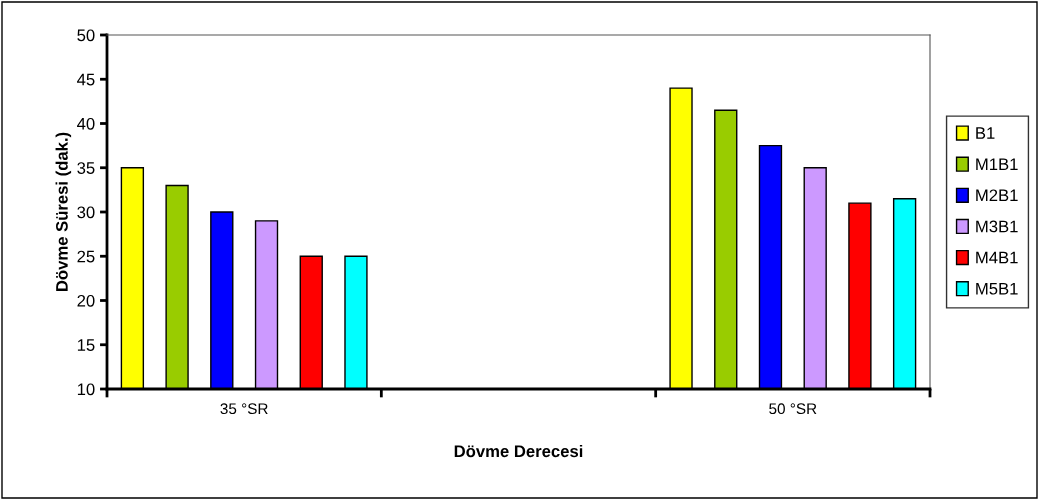 The width and height of the screenshot is (1039, 500). What do you see at coordinates (86, 35) in the screenshot?
I see `y-tick-label: 50` at bounding box center [86, 35].